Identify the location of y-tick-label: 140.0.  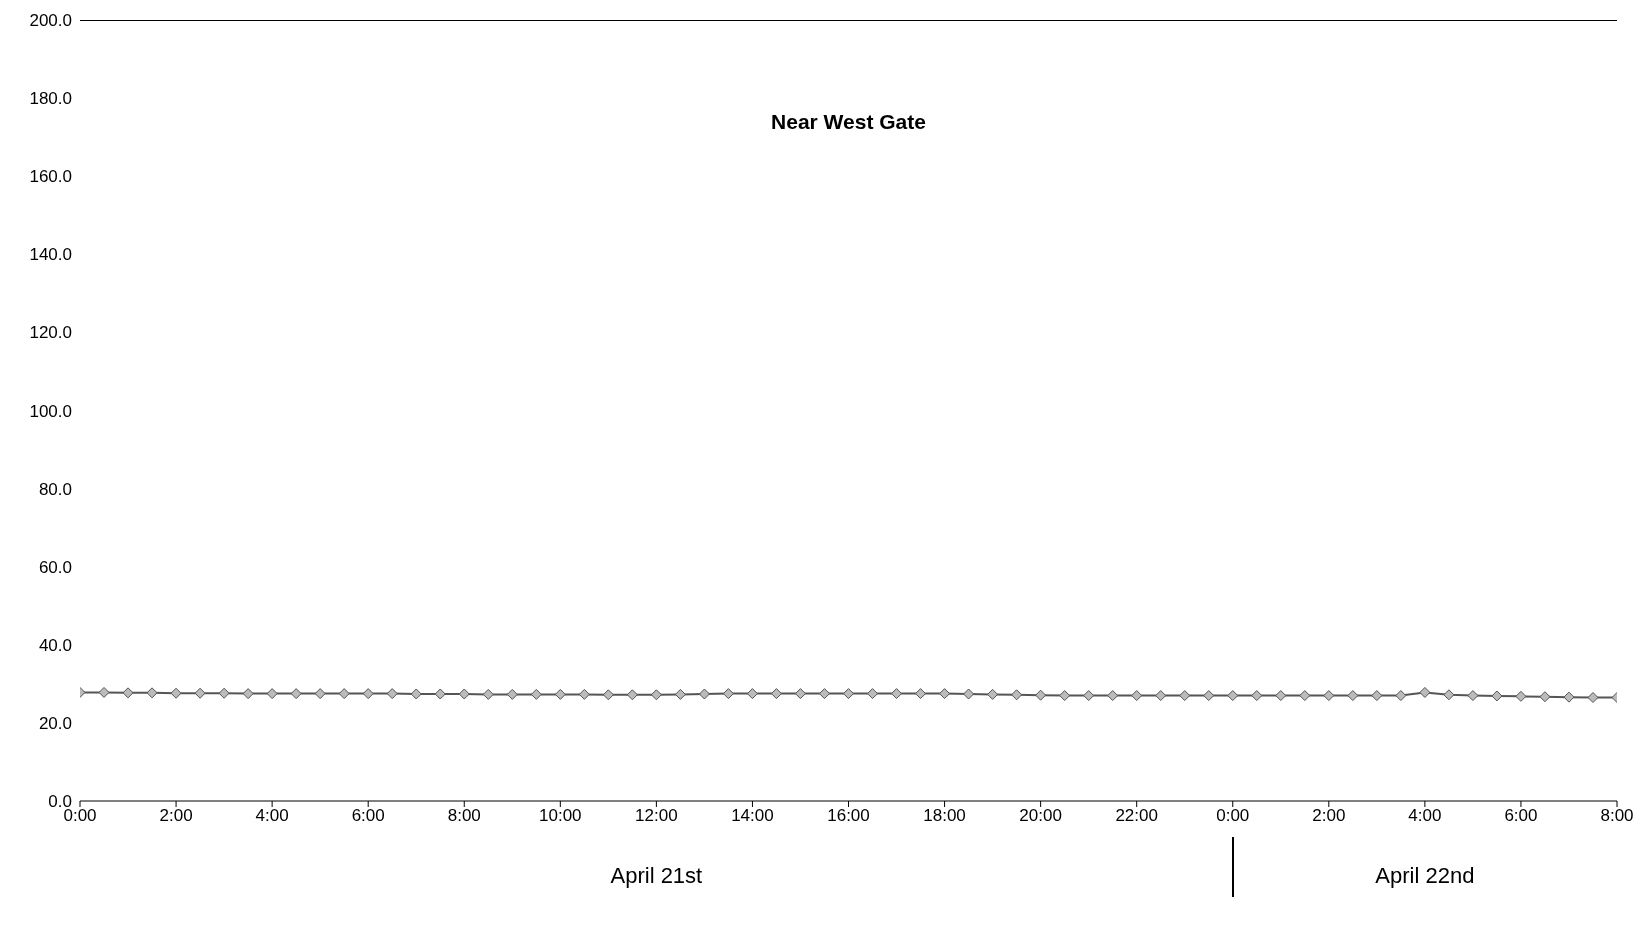
(50, 255).